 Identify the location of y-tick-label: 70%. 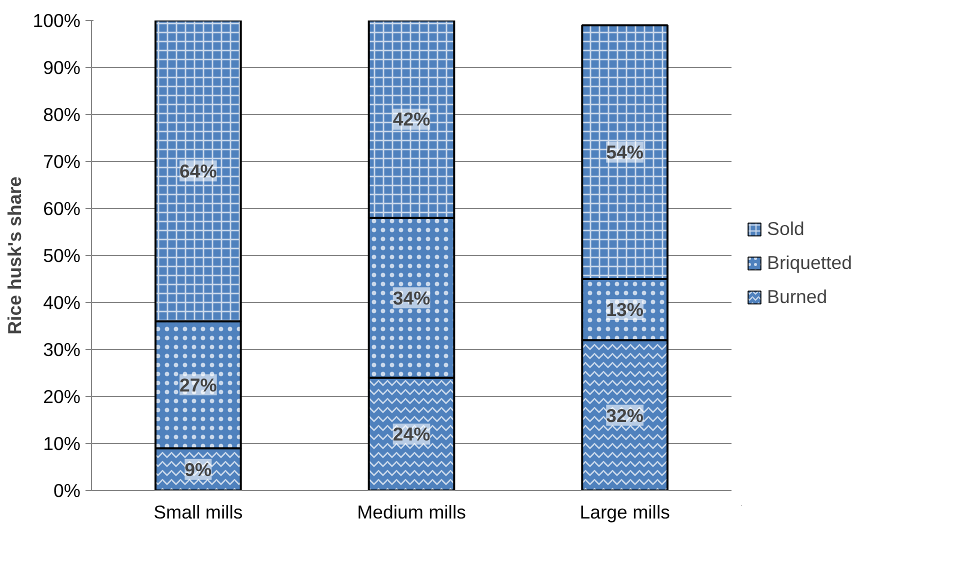
(62, 161).